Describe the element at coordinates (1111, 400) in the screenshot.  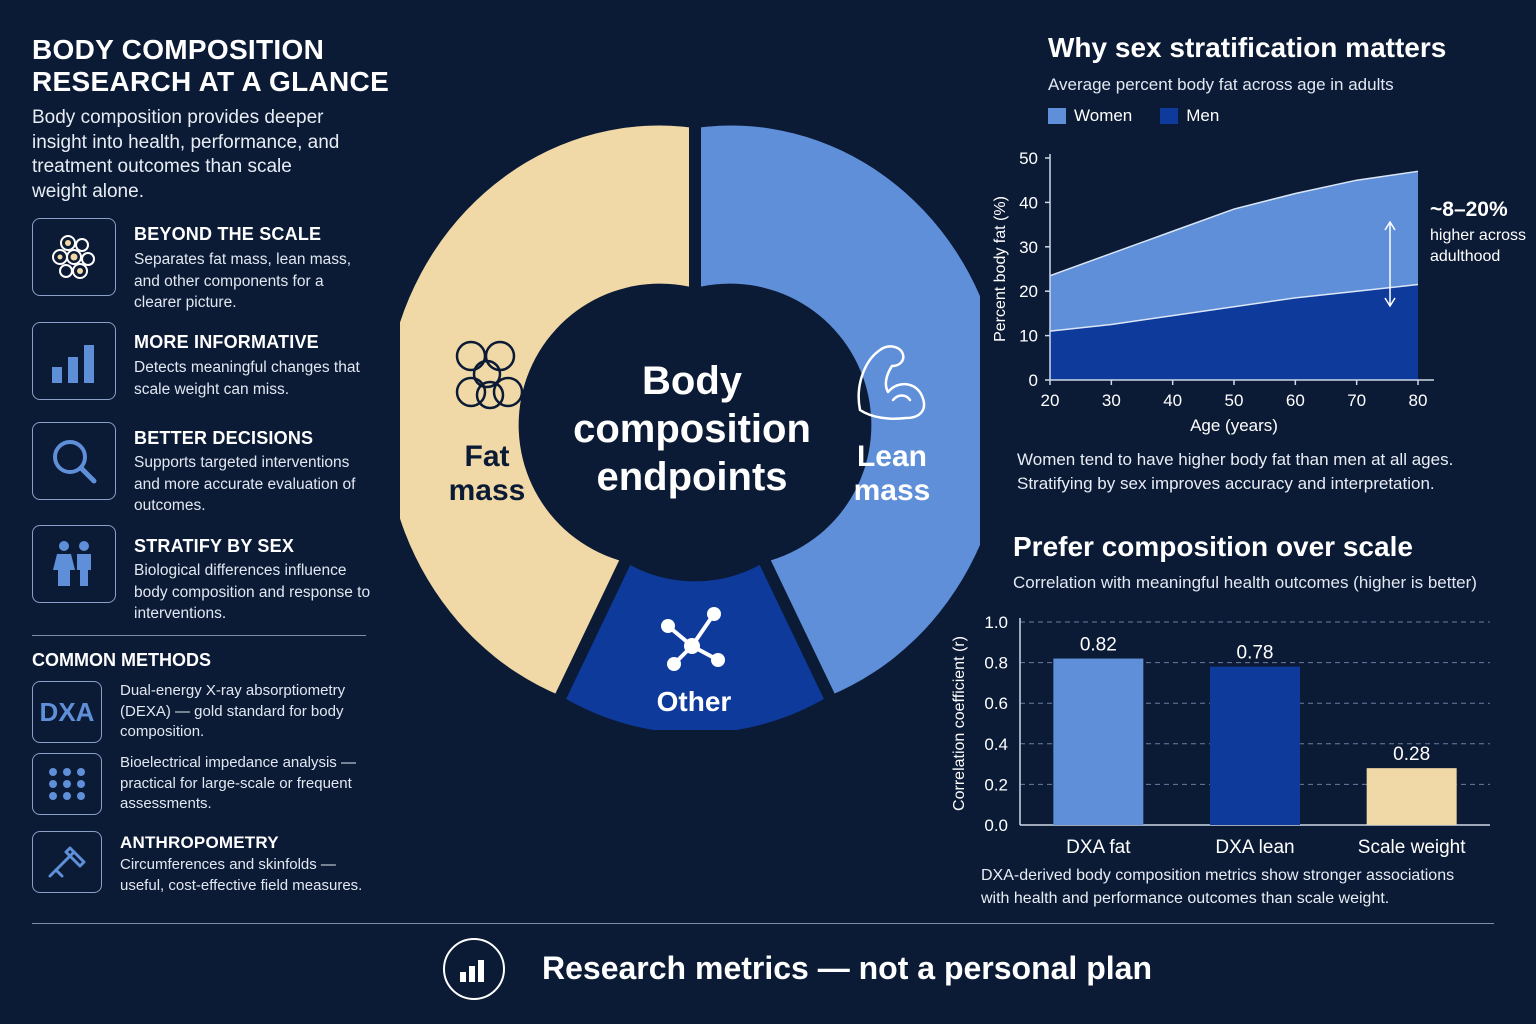
I see `x-tick-label: 30` at that location.